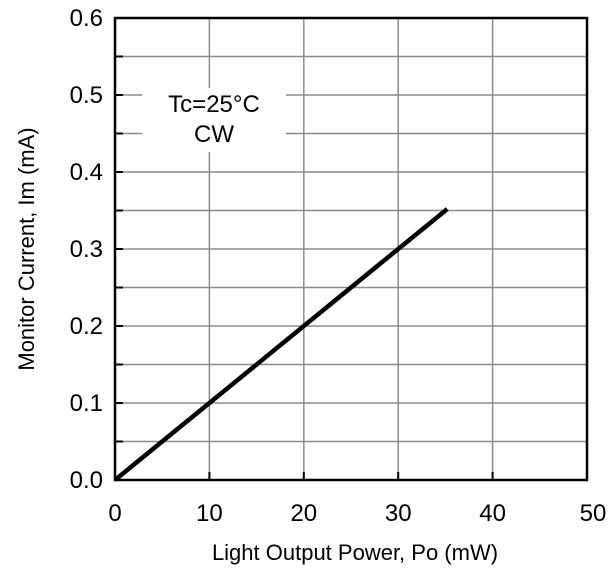 Image resolution: width=613 pixels, height=571 pixels. Describe the element at coordinates (26, 248) in the screenshot. I see `y-axis-label: Monitor Current, Im (mA)` at that location.